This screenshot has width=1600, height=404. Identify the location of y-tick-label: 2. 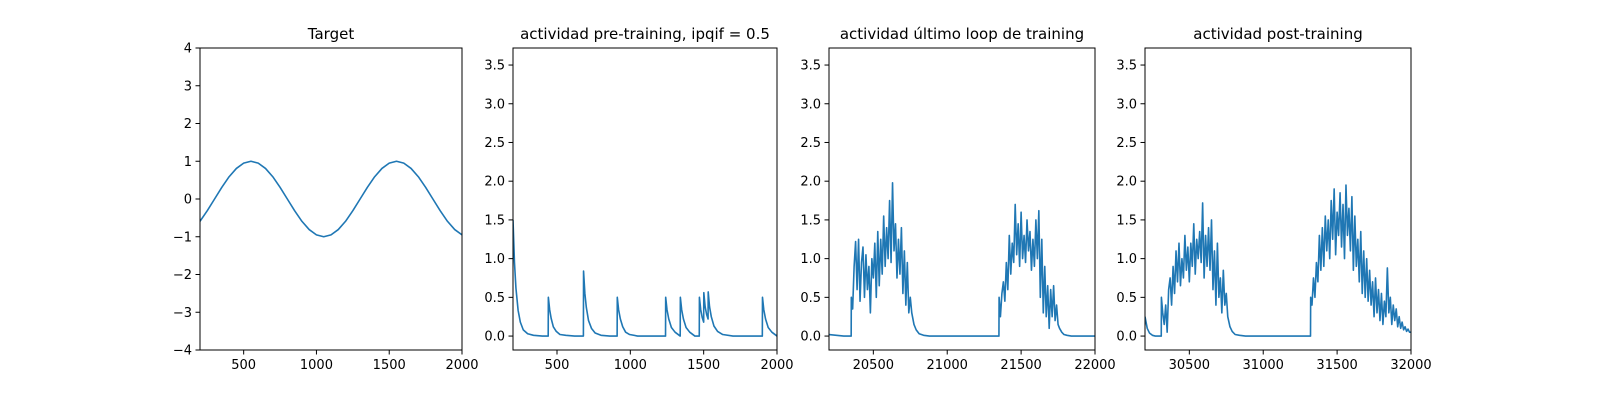
(188, 124).